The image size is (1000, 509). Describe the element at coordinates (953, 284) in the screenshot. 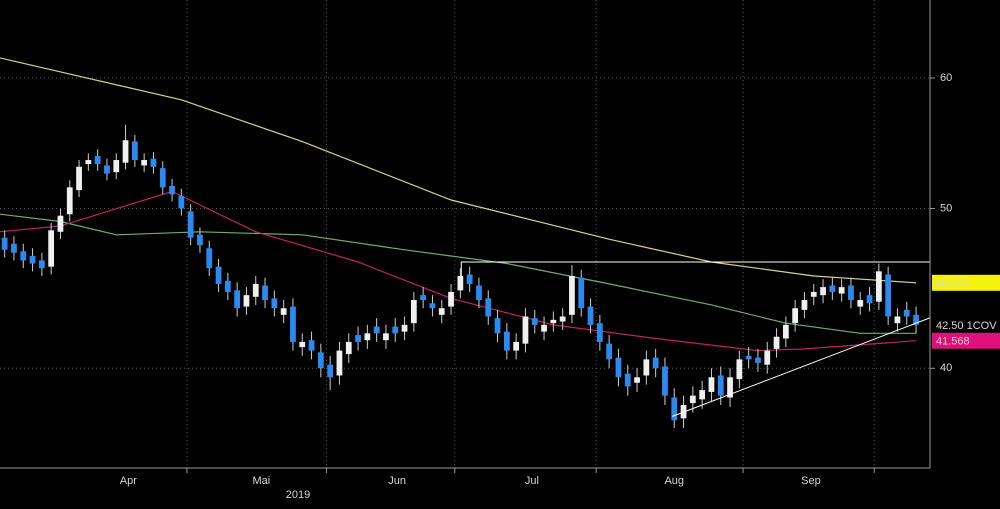

I see `price-tag-label: 45.071` at that location.